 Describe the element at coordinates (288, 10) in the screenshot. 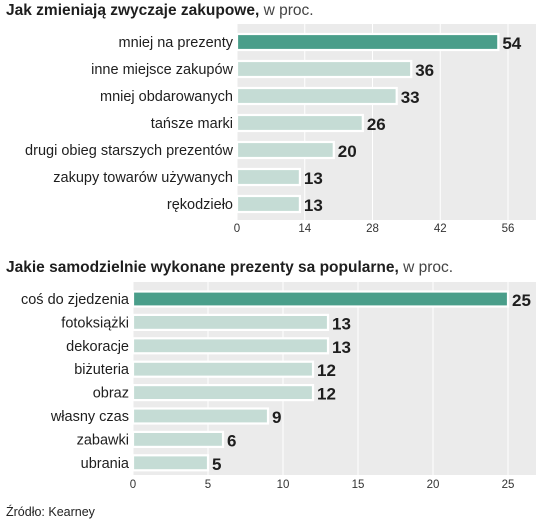

I see `chart-1-unit: w proc.` at that location.